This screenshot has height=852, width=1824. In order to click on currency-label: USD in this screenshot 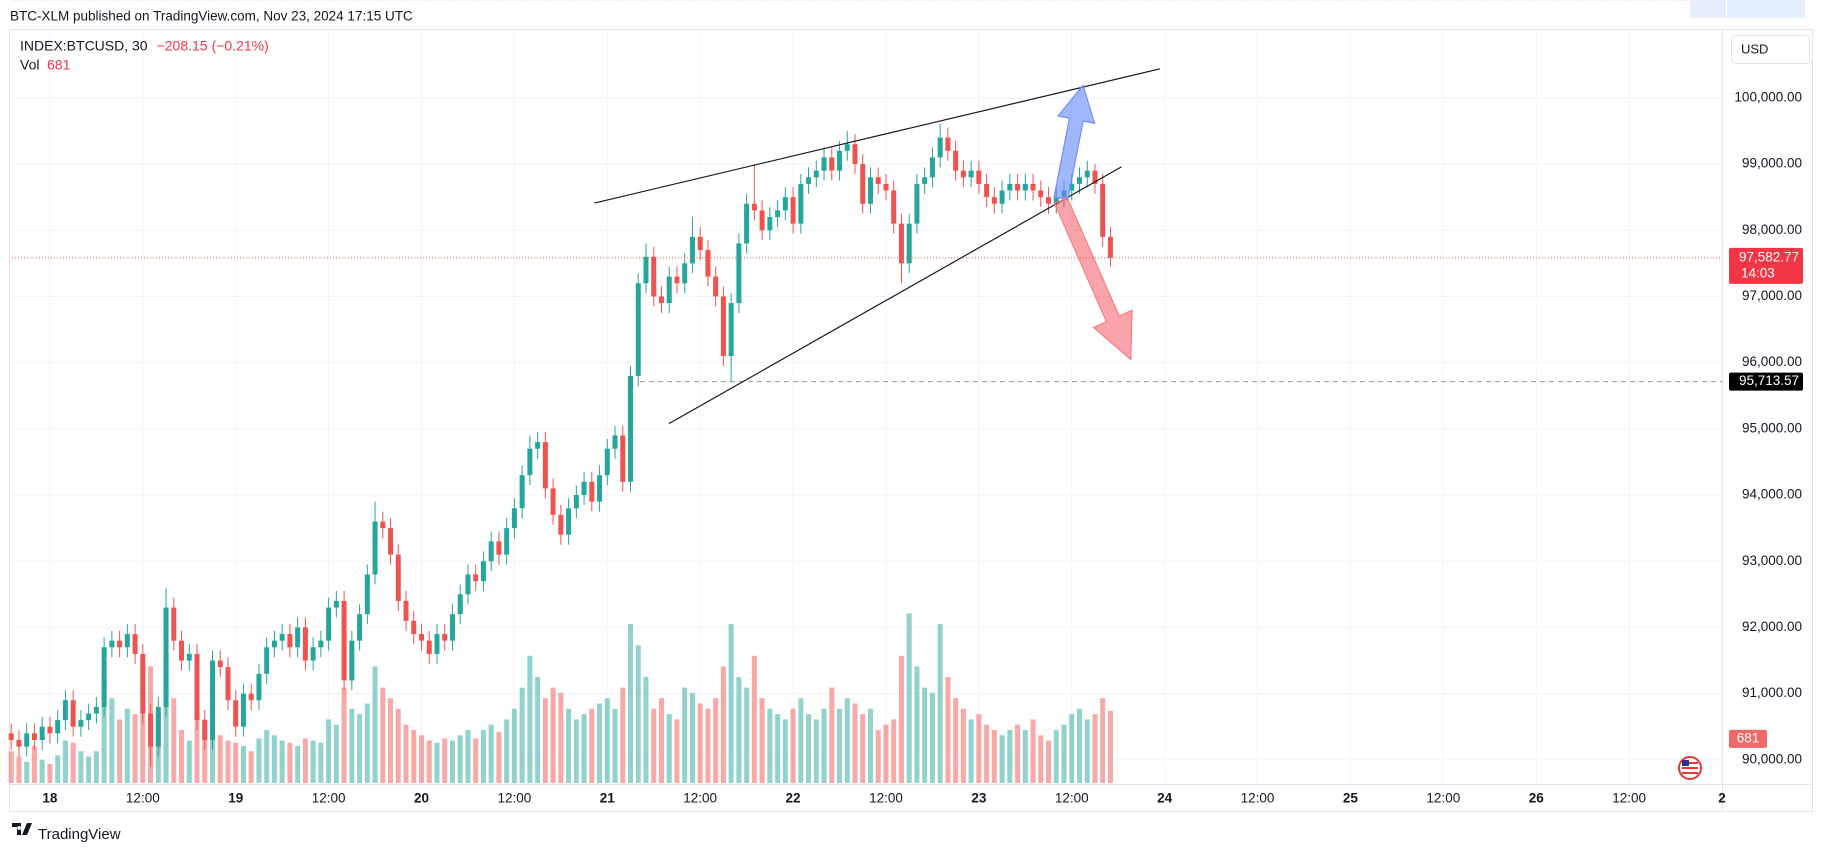, I will do `click(1754, 48)`.